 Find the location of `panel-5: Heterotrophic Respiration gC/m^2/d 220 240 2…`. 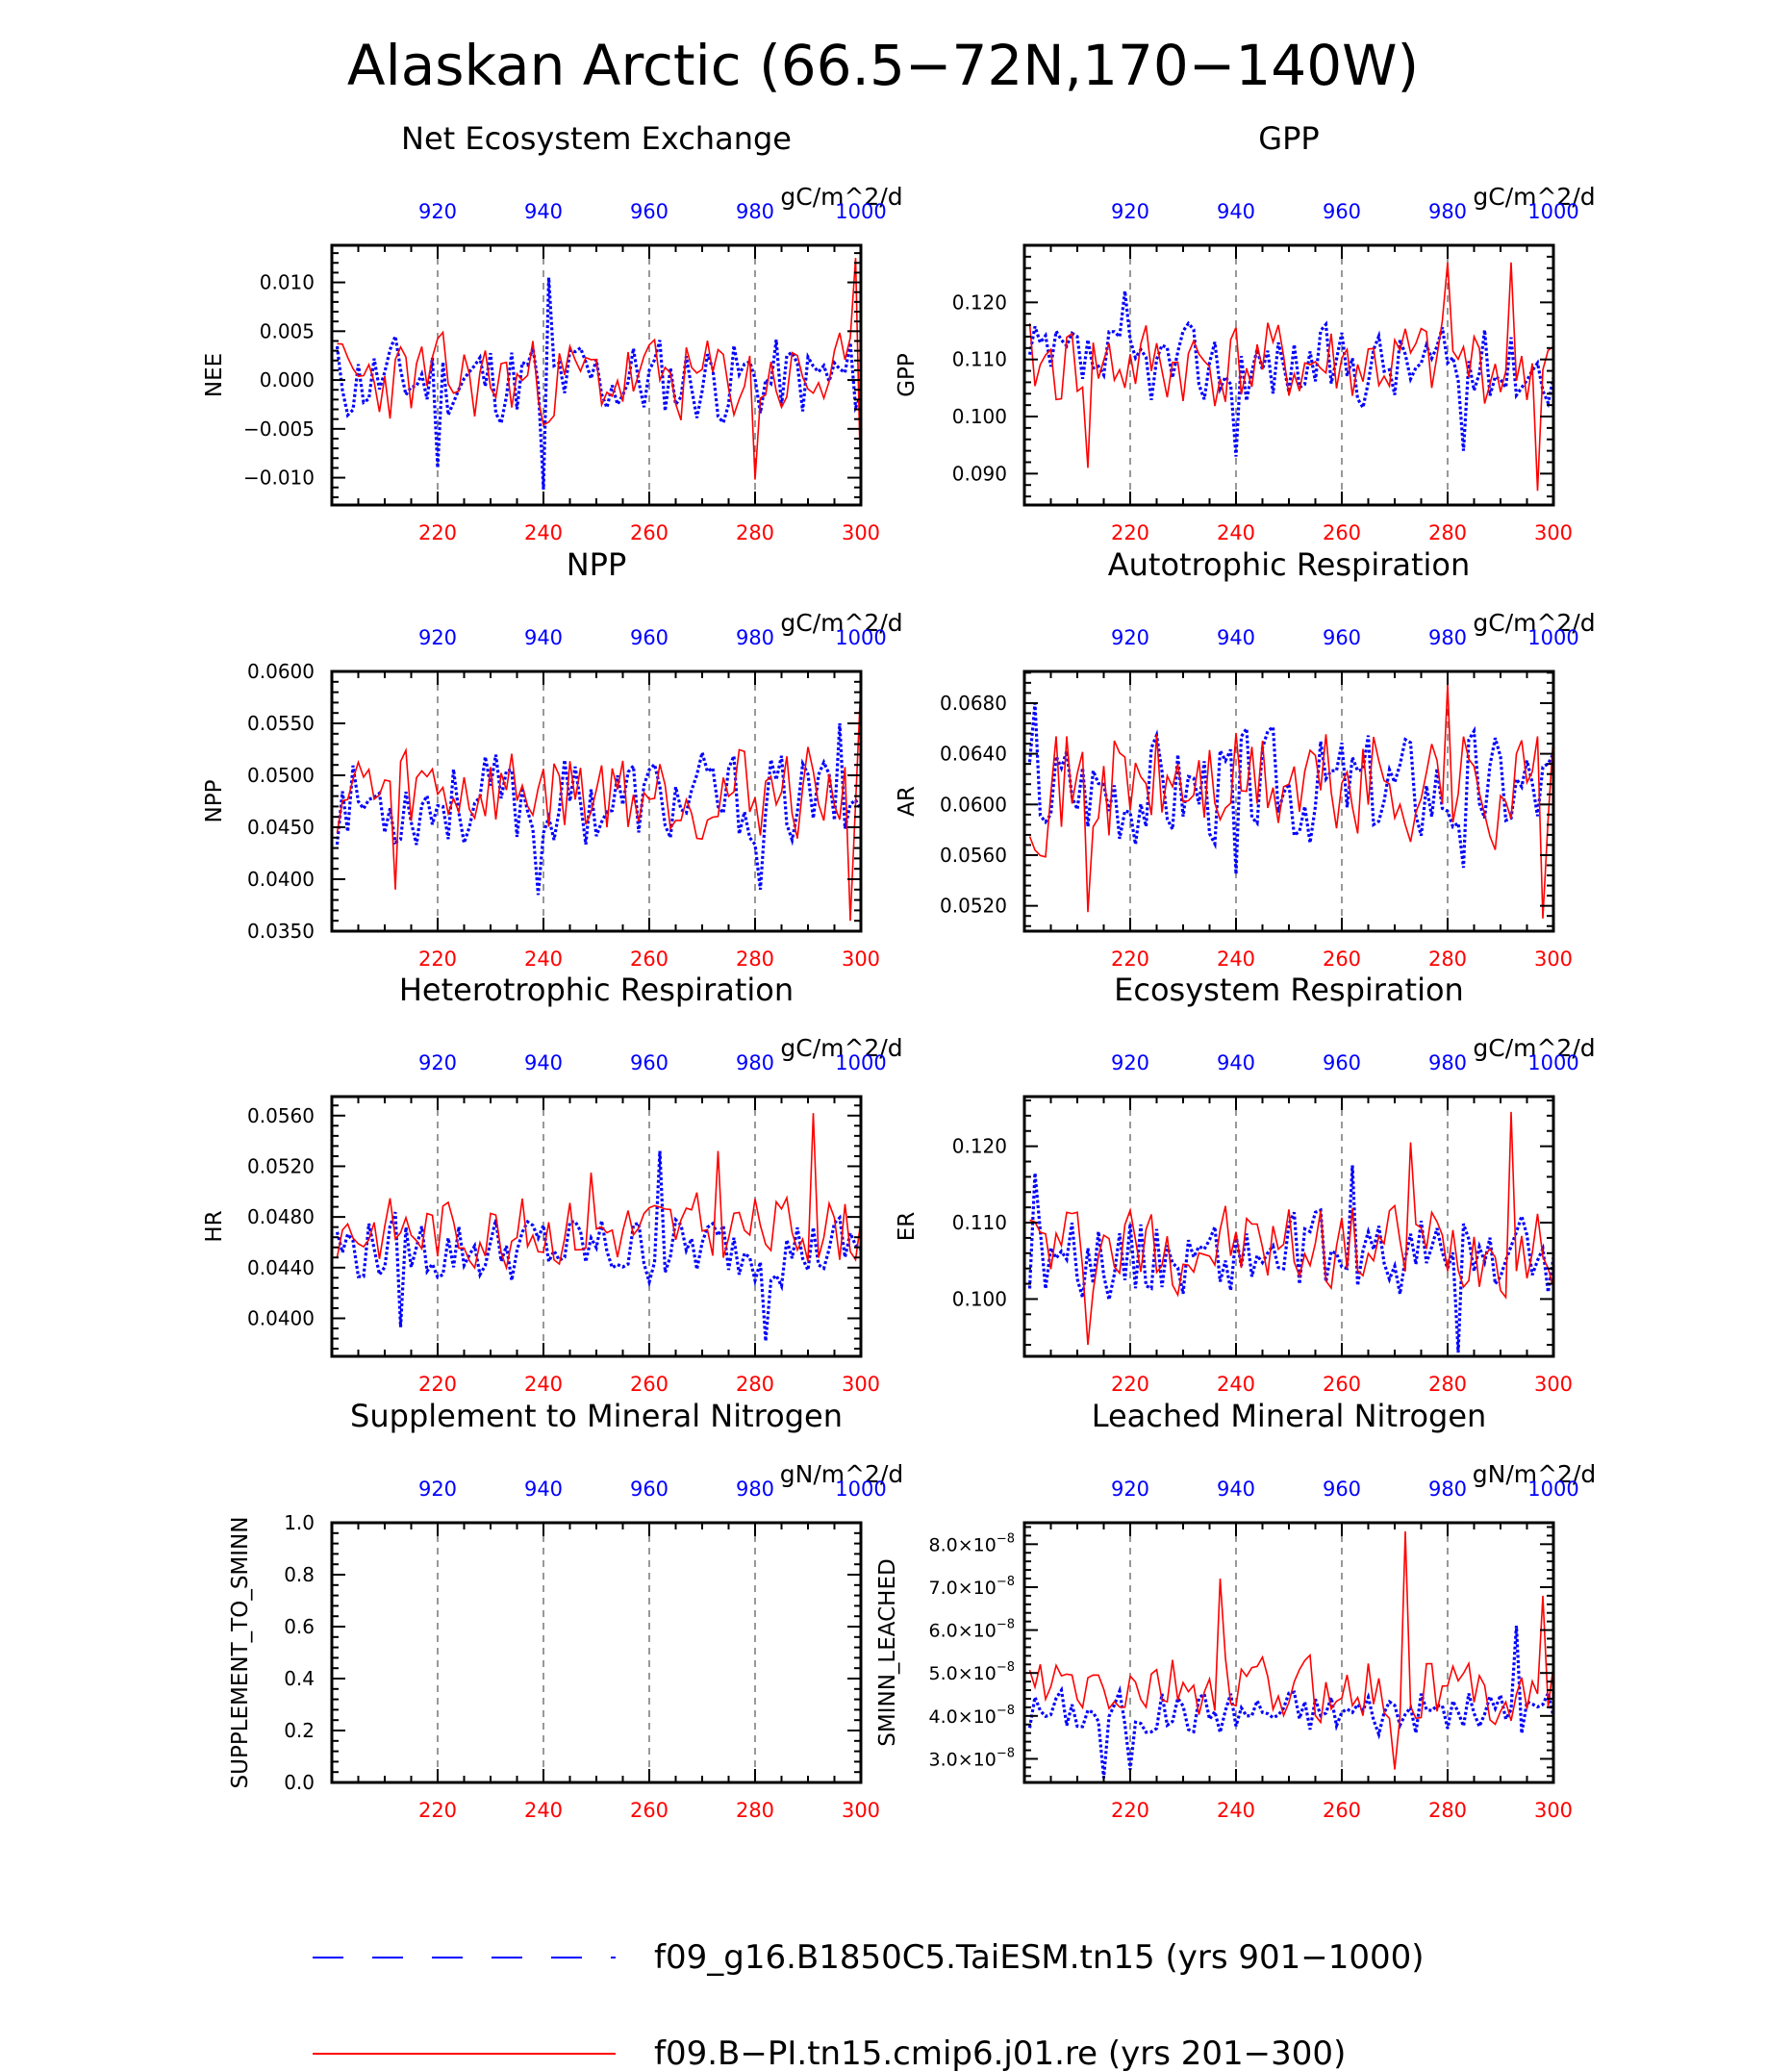

panel-5: Heterotrophic Respiration gC/m^2/d 220 240 2… is located at coordinates (552, 1184).